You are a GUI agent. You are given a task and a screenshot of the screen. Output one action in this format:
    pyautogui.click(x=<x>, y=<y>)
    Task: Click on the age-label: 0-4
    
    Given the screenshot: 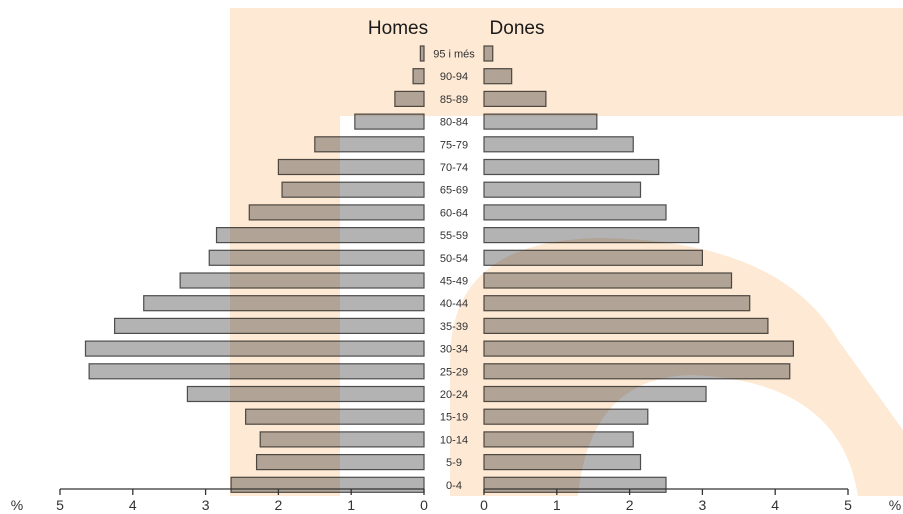 What is the action you would take?
    pyautogui.click(x=454, y=486)
    